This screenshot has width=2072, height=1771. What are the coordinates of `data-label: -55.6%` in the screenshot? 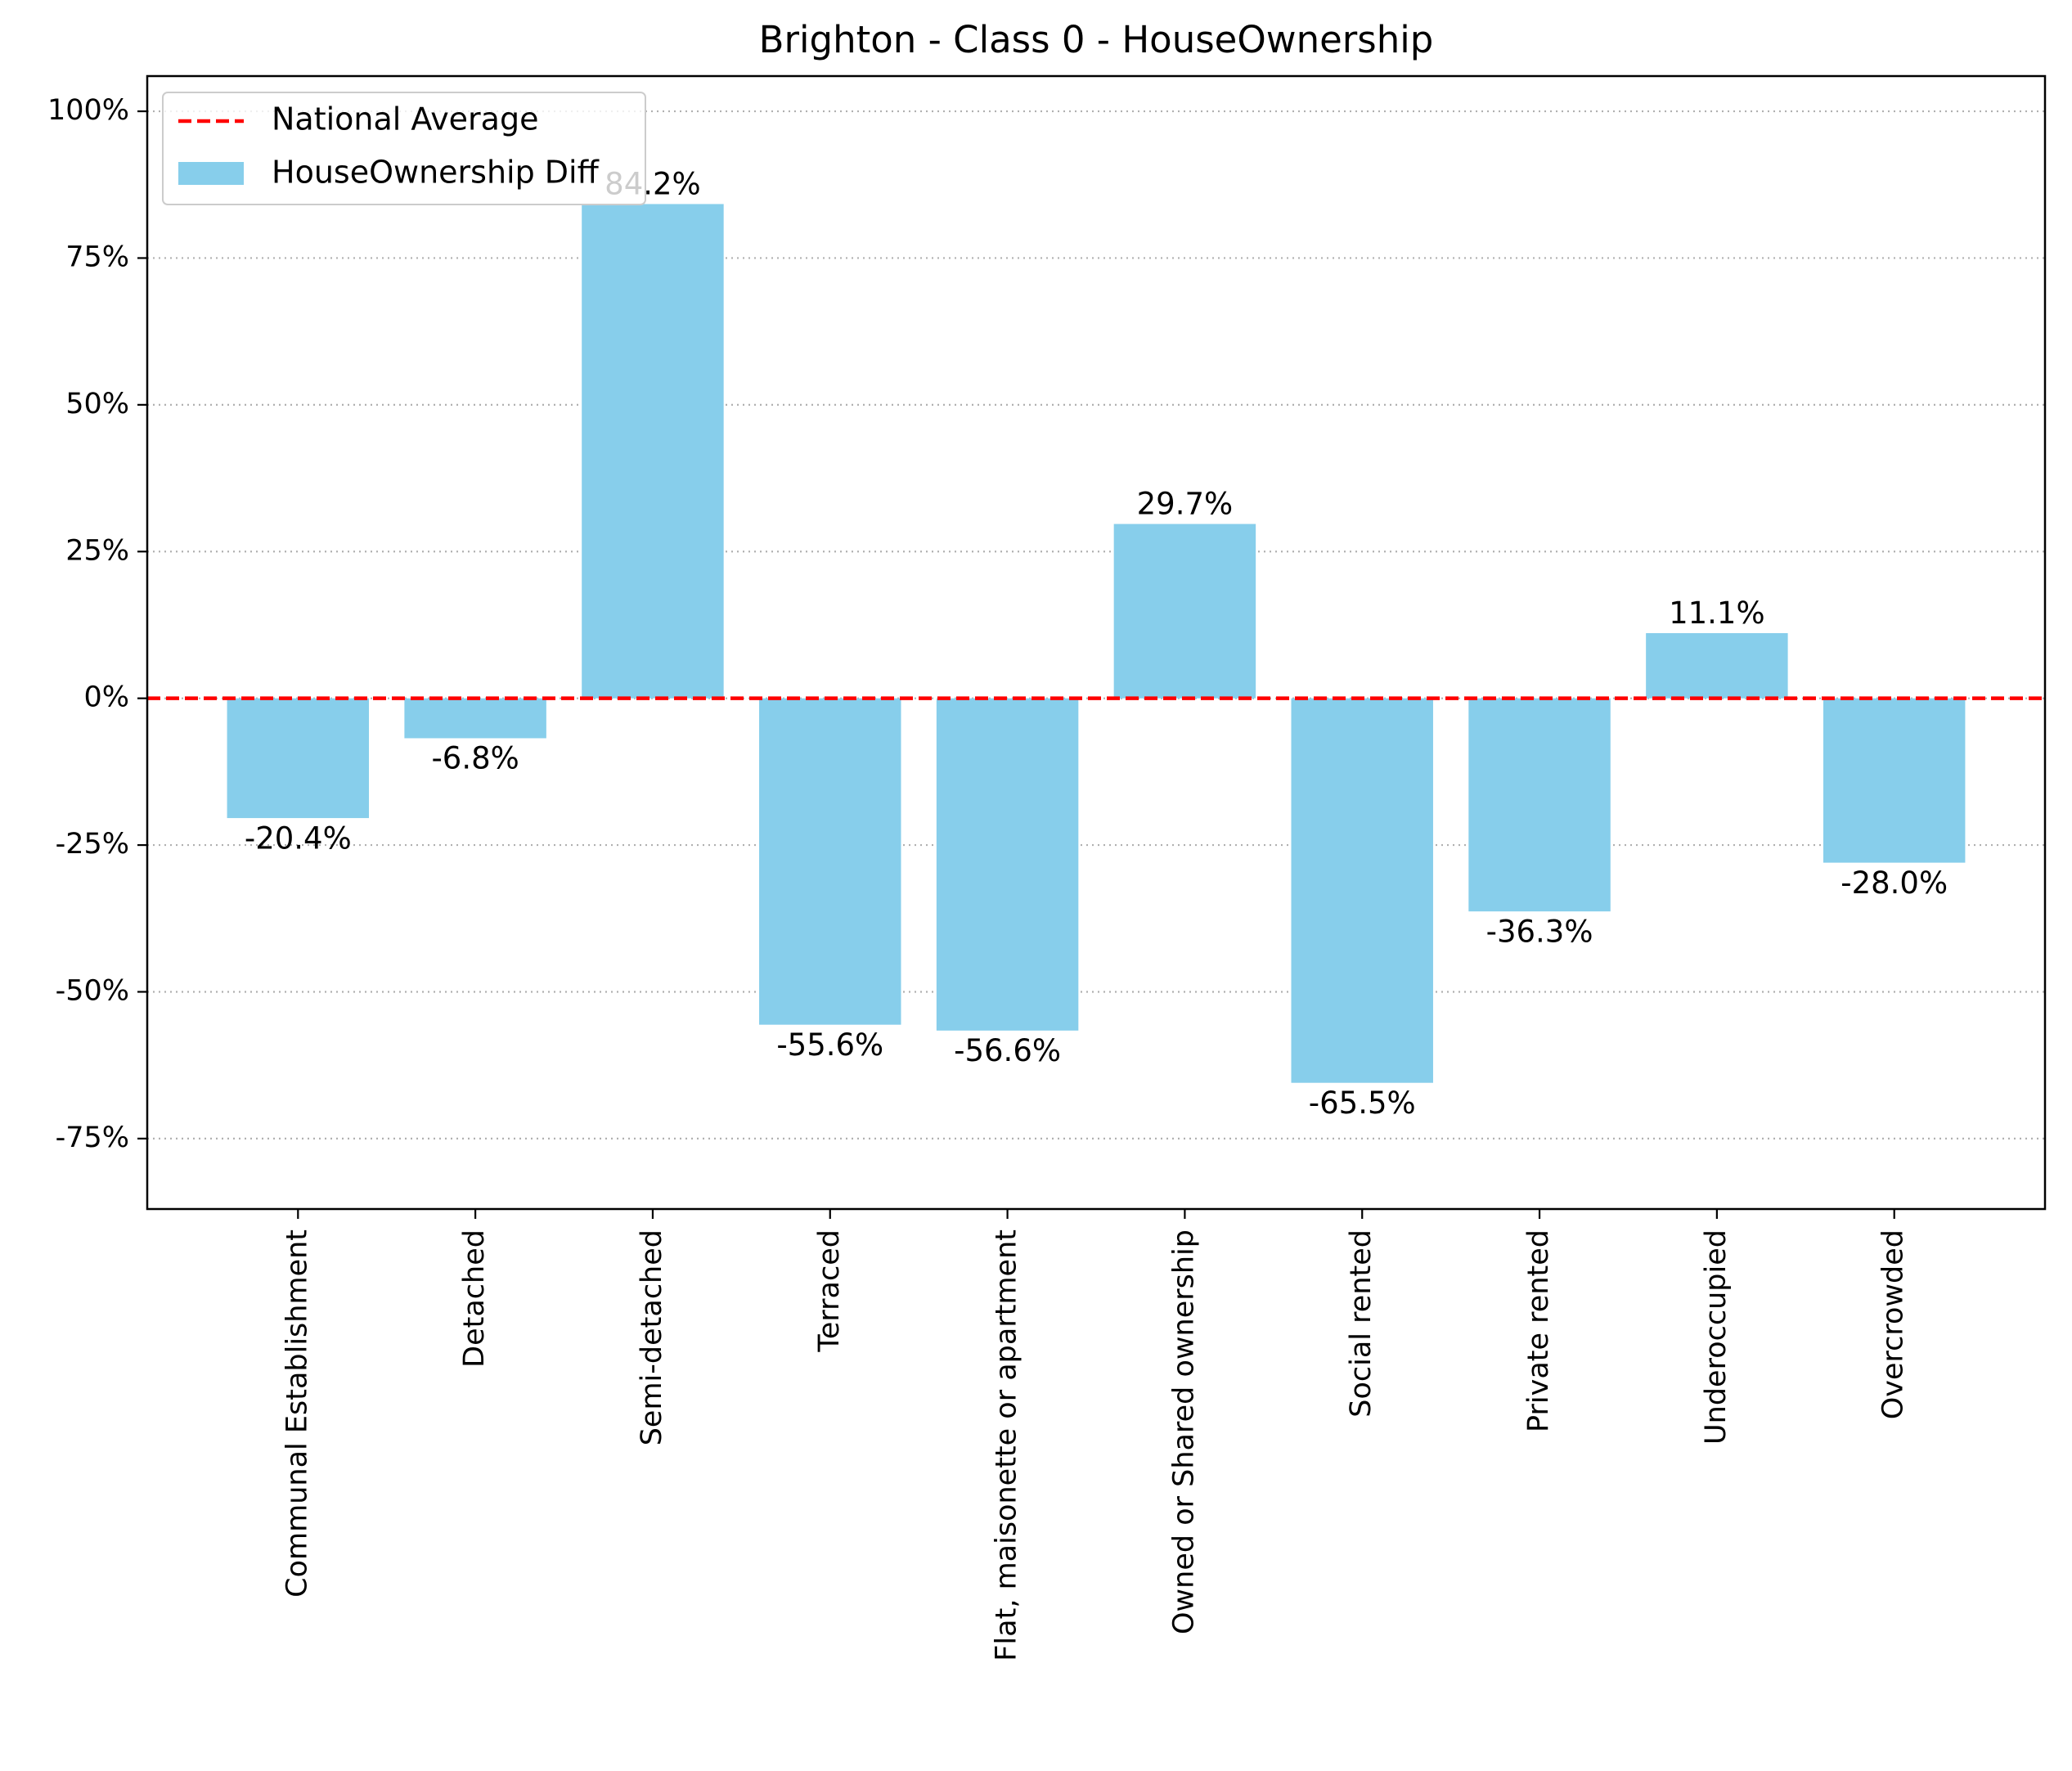 It's located at (829, 1045).